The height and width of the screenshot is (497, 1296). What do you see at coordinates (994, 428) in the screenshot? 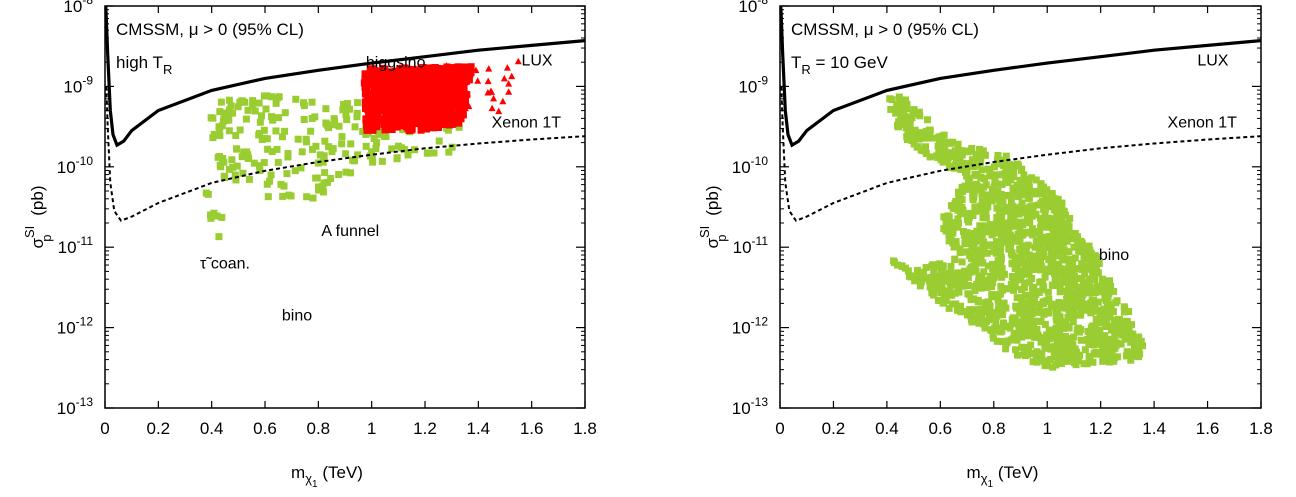
I see `x-tick-label: 0.8` at bounding box center [994, 428].